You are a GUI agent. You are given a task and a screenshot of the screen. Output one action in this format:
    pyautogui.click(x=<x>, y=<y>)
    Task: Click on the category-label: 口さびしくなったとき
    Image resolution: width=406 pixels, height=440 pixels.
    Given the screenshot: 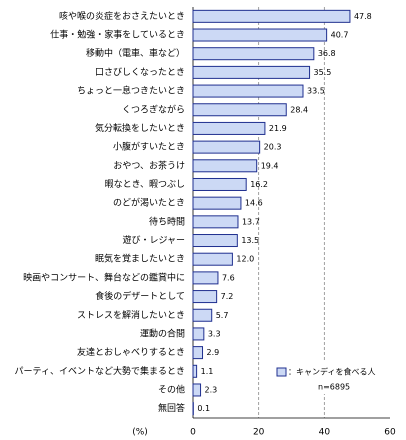 What is the action you would take?
    pyautogui.click(x=140, y=72)
    